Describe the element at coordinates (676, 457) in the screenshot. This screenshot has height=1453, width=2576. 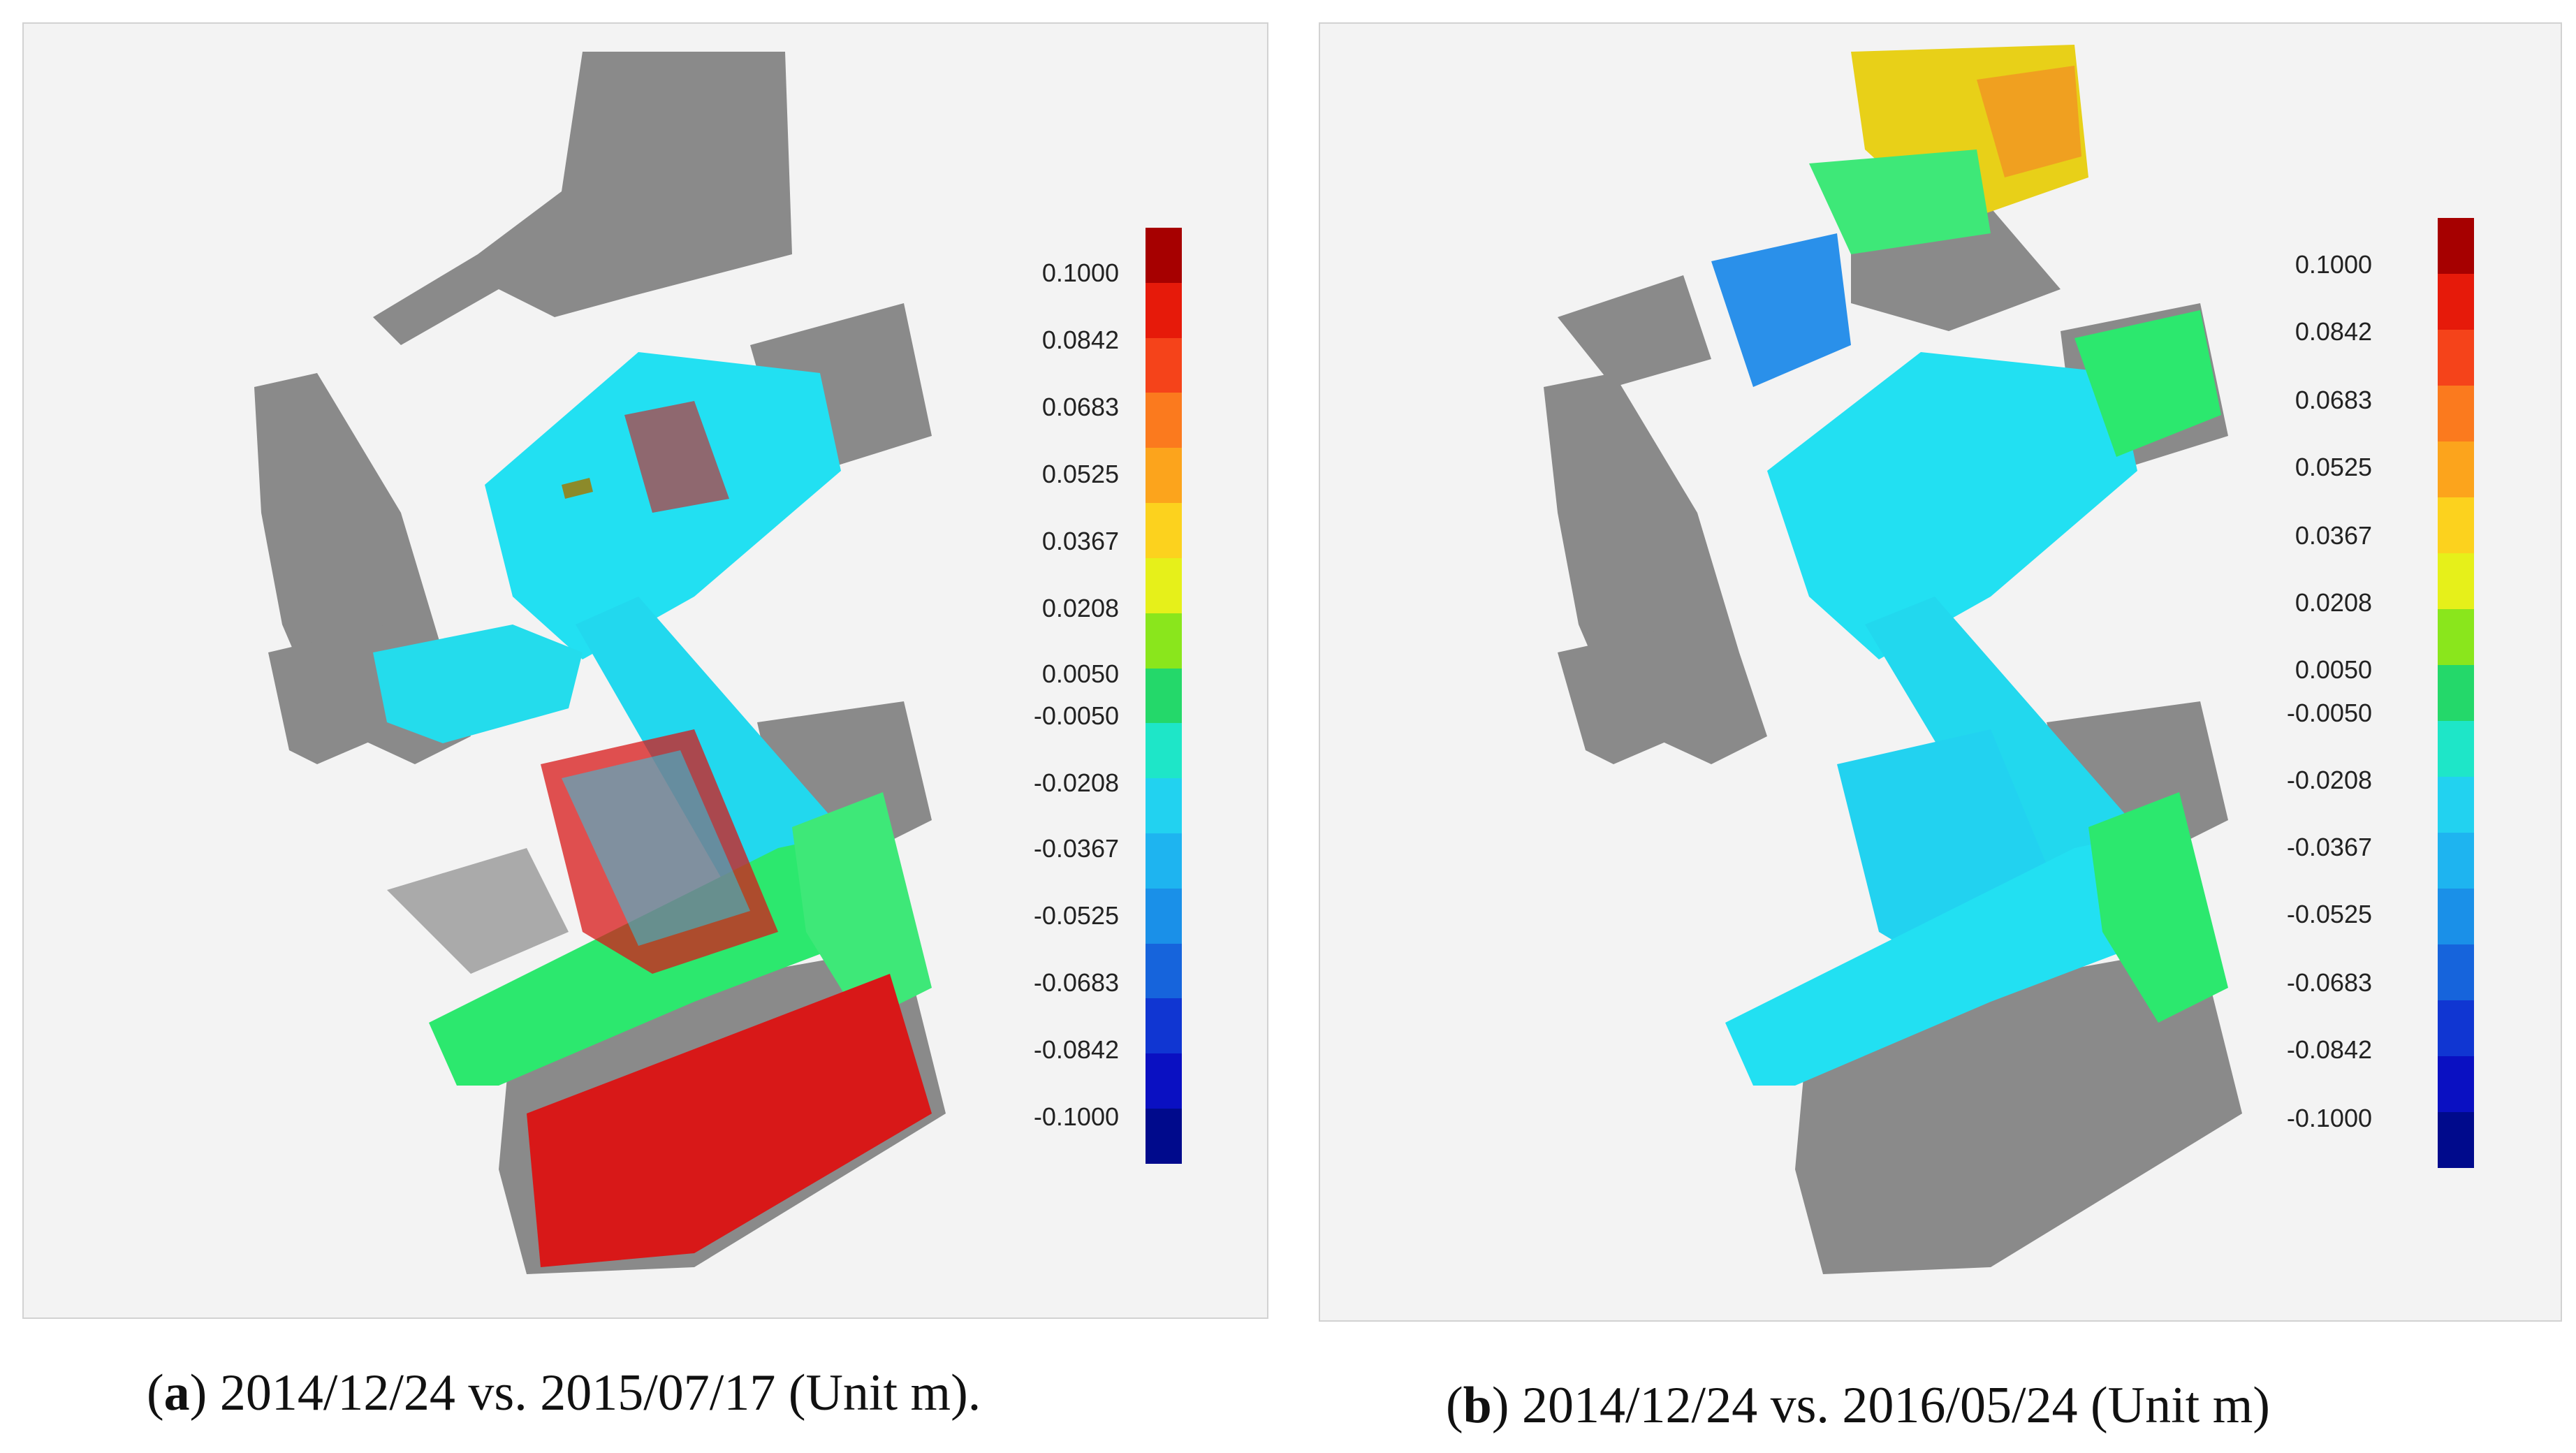
I see `map-a-upper-red-spots` at that location.